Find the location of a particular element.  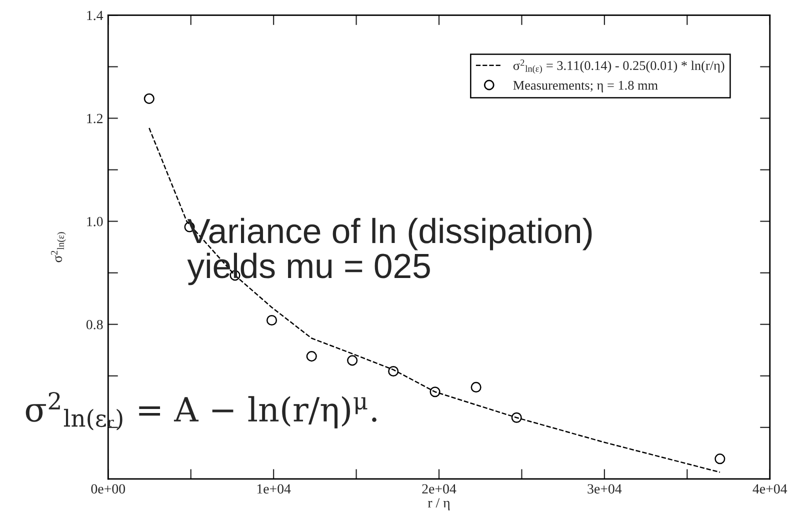

x-tick-label: 0e+00 is located at coordinates (108, 489).